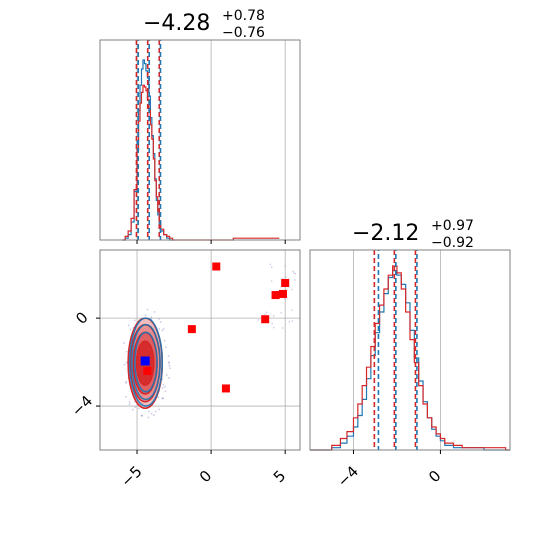 This screenshot has height=550, width=550. What do you see at coordinates (452, 226) in the screenshot?
I see `title-bottom-right-plus: +0.97` at bounding box center [452, 226].